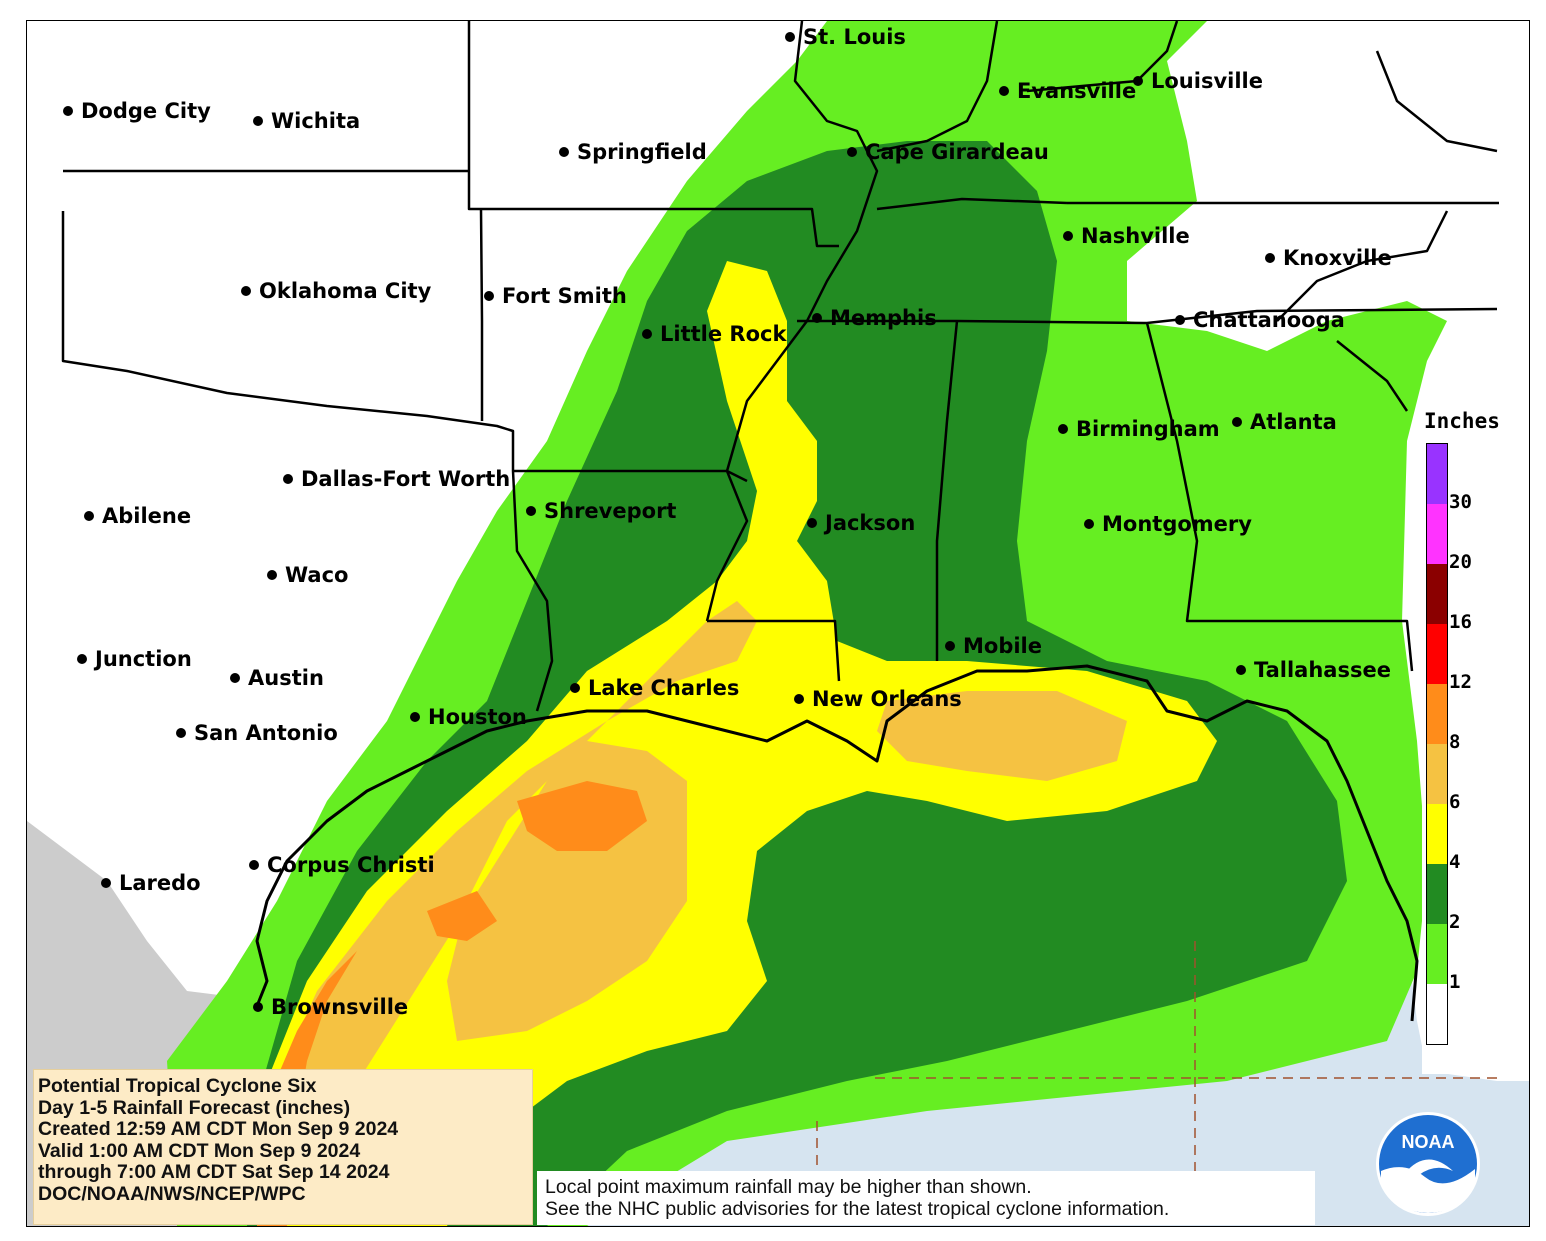  What do you see at coordinates (1455, 922) in the screenshot?
I see `legend-tick: 2` at bounding box center [1455, 922].